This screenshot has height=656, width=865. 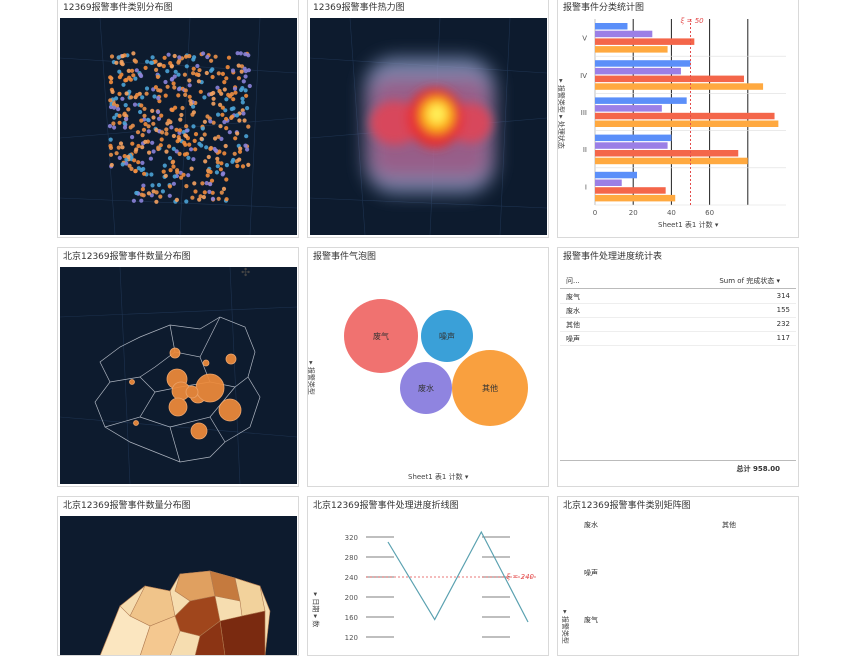 I want to click on heatmap-map, so click(x=428, y=126).